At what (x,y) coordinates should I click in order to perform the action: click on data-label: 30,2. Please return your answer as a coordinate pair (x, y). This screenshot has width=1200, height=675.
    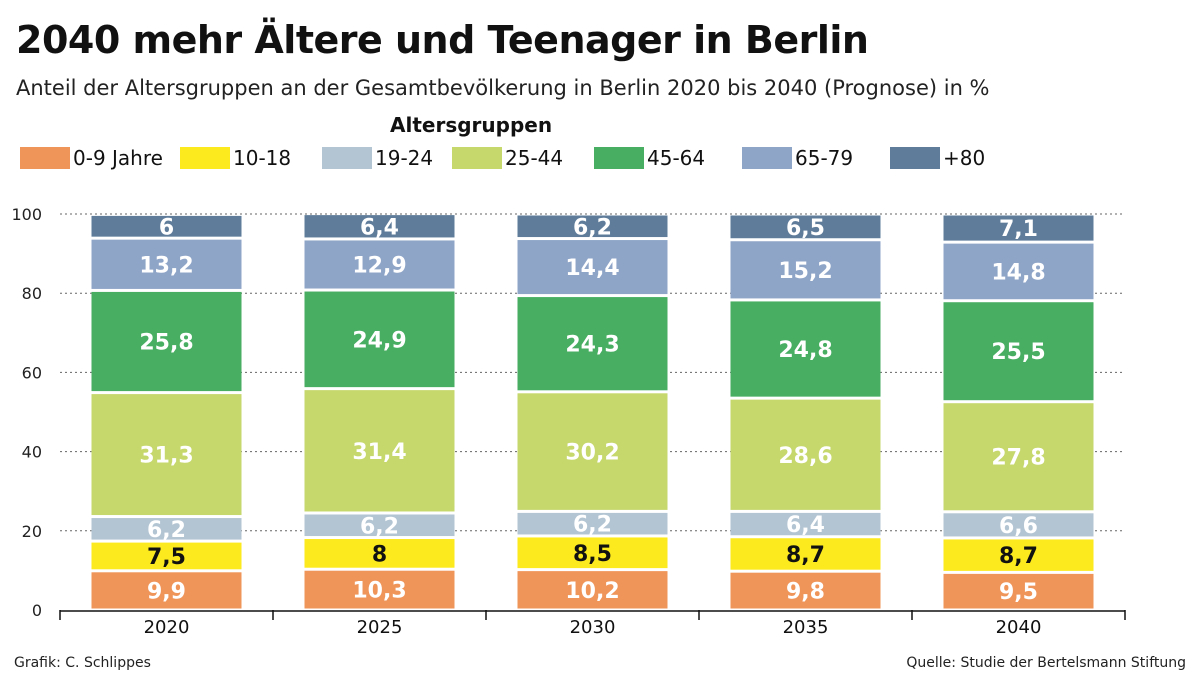
    Looking at the image, I should click on (592, 453).